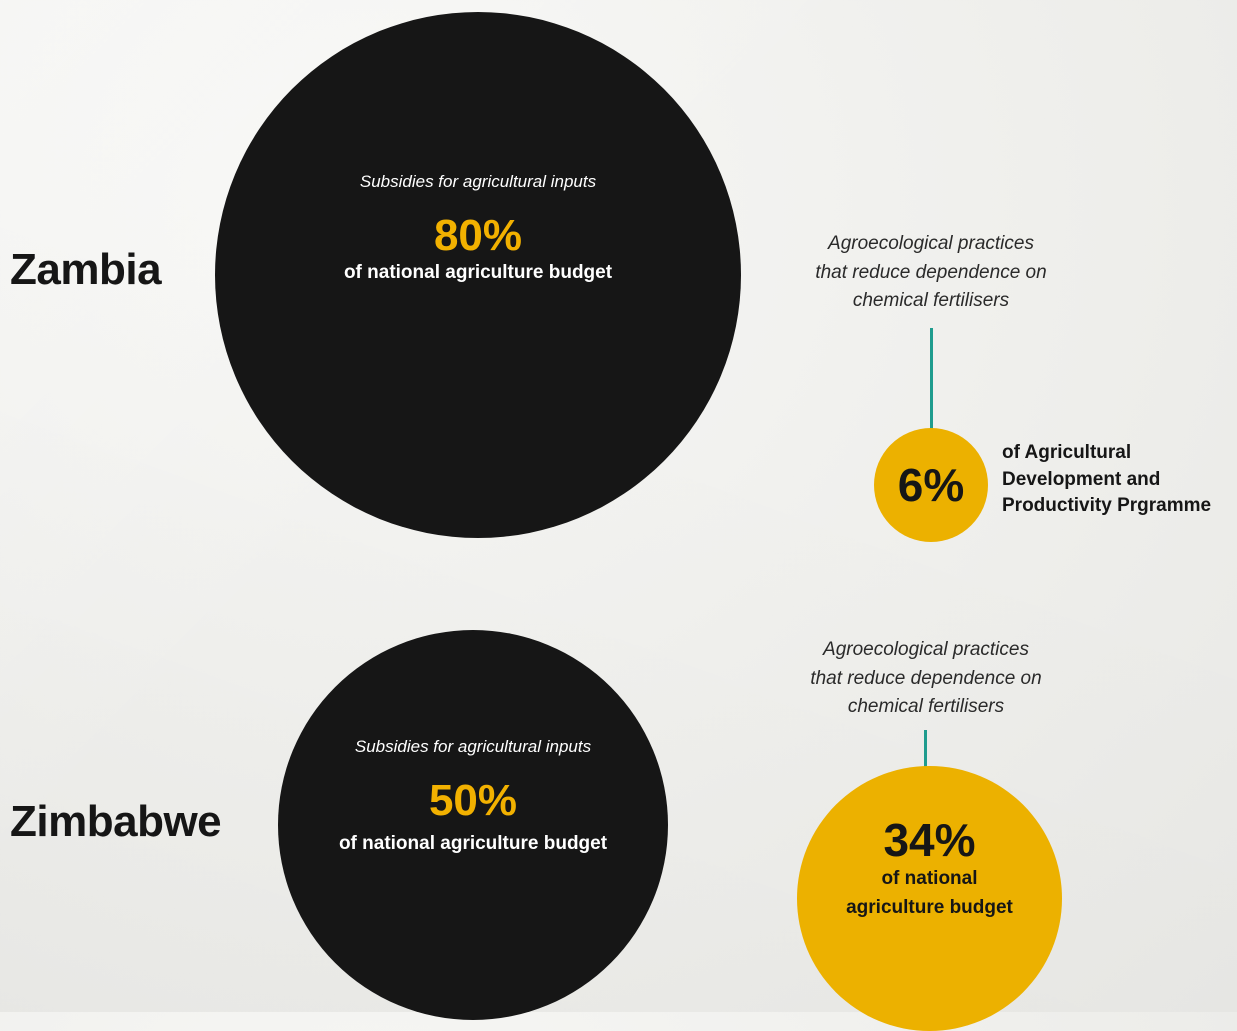 The image size is (1237, 1031). I want to click on zambia-agro-circle: 6%, so click(931, 485).